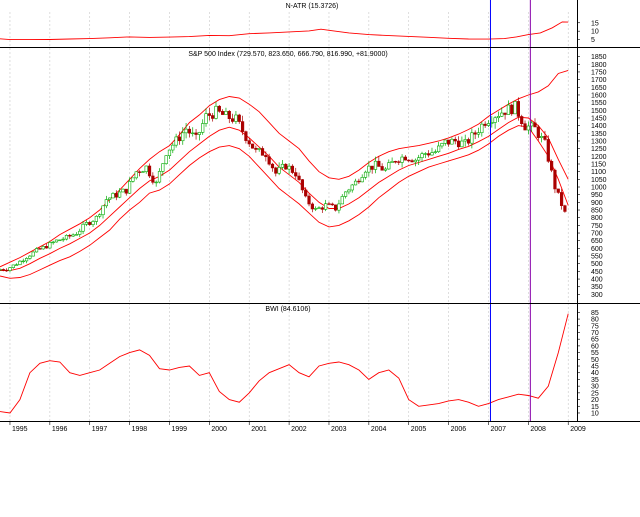 This screenshot has width=640, height=517. What do you see at coordinates (287, 309) in the screenshot?
I see `bwi-title: BWI (84.6106)` at bounding box center [287, 309].